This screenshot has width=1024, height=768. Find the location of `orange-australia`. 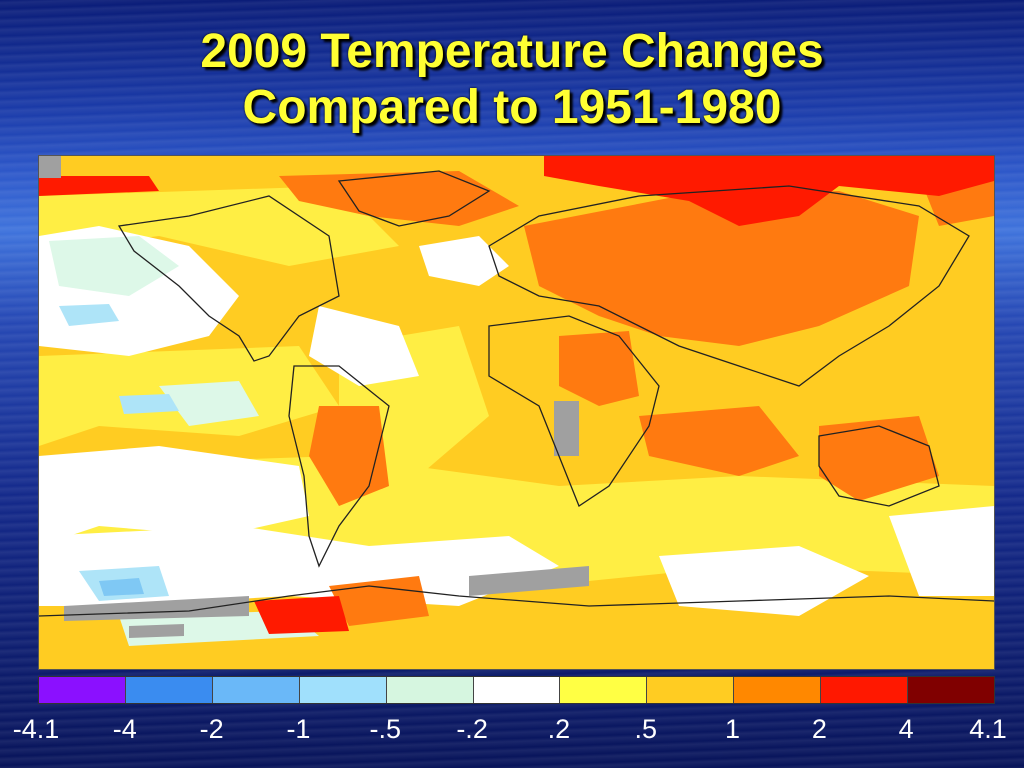

orange-australia is located at coordinates (879, 458).